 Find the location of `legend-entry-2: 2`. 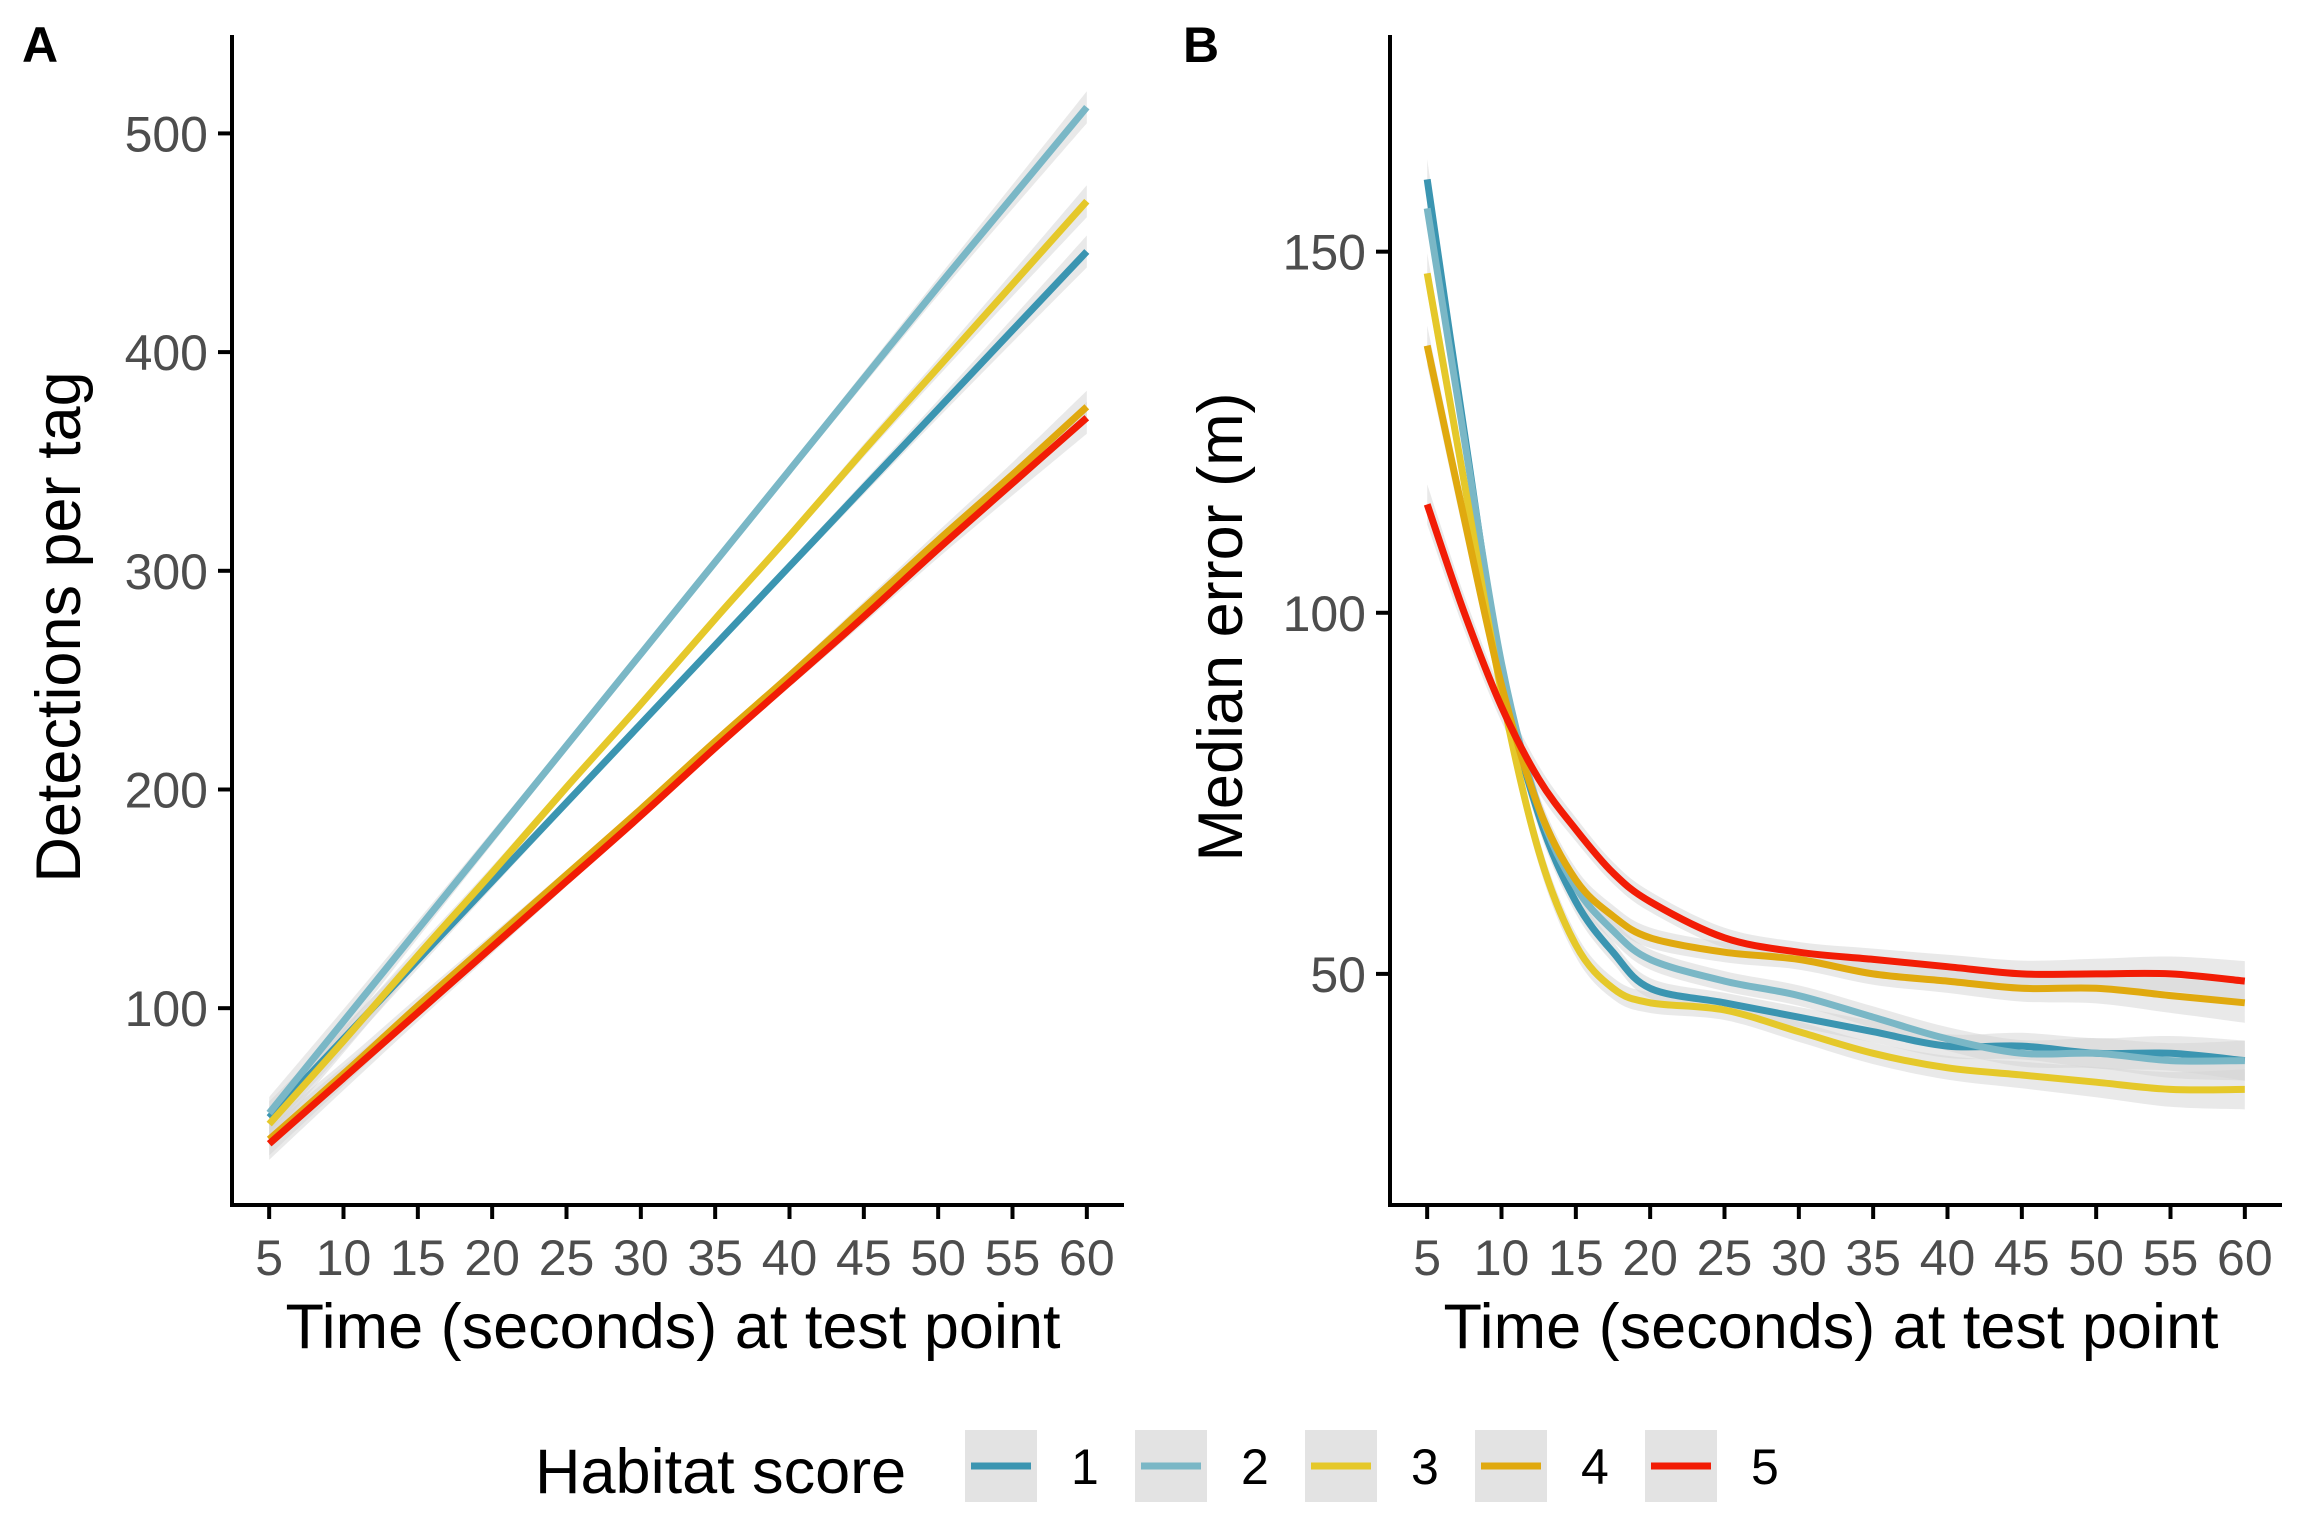

legend-entry-2: 2 is located at coordinates (1202, 1466).